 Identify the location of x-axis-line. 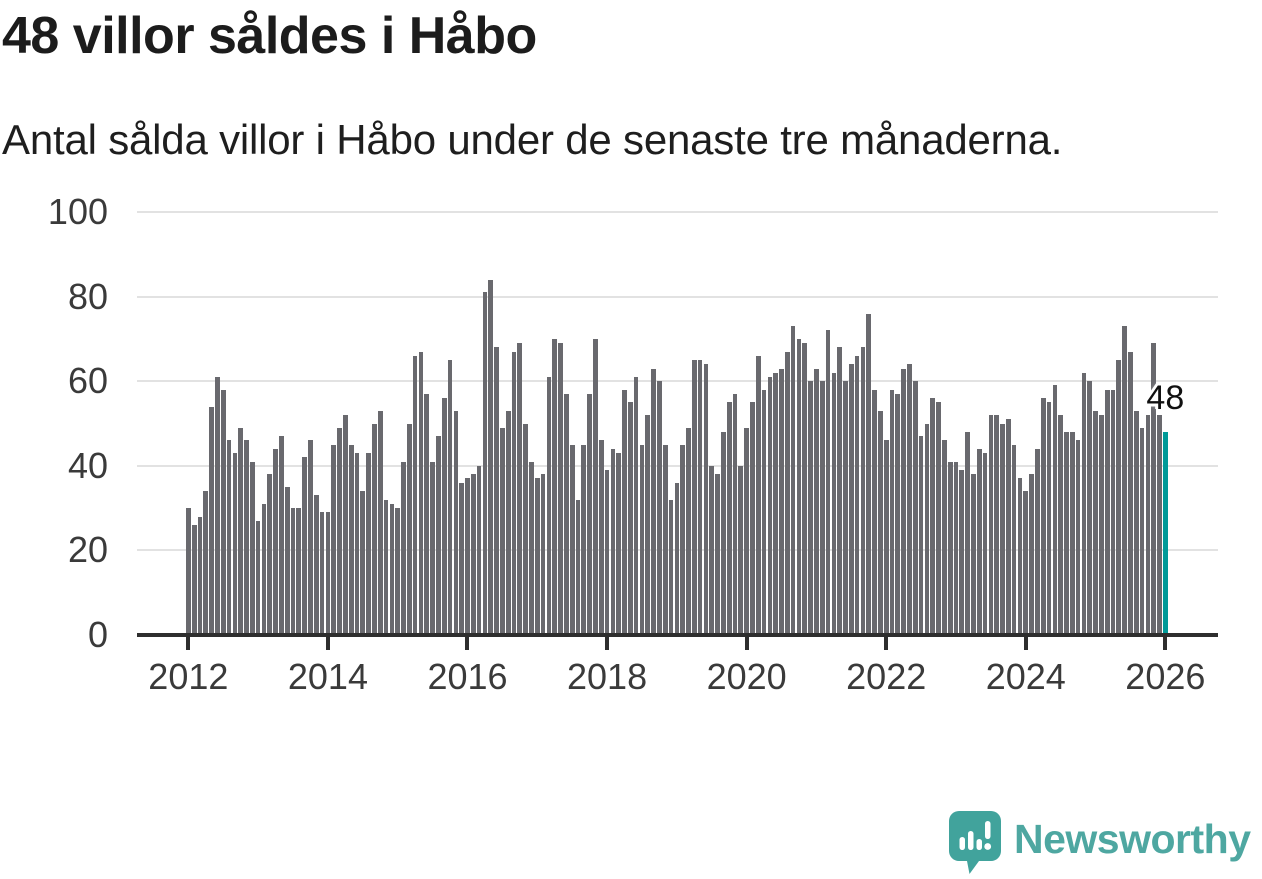
(677, 635).